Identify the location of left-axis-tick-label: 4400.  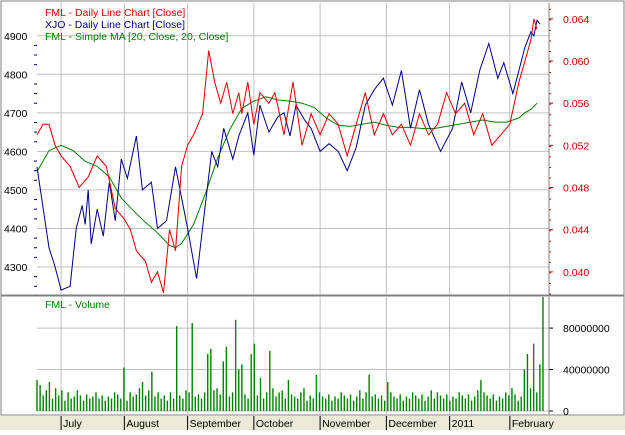
(16, 229).